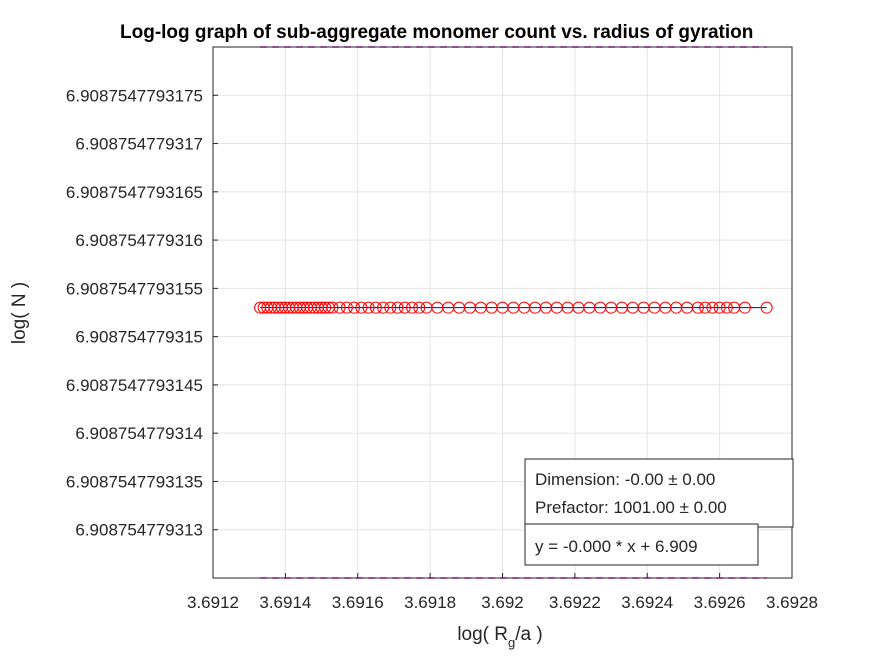 The image size is (875, 656). I want to click on x-axis-label: log( Rg/a ), so click(499, 637).